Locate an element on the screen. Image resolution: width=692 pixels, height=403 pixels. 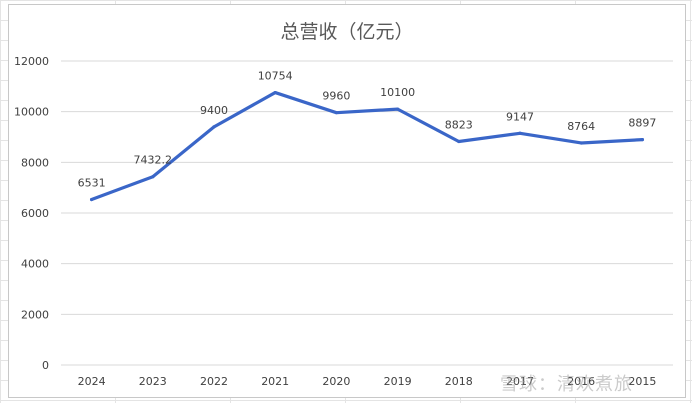
x-tick-label: 2015 is located at coordinates (642, 381).